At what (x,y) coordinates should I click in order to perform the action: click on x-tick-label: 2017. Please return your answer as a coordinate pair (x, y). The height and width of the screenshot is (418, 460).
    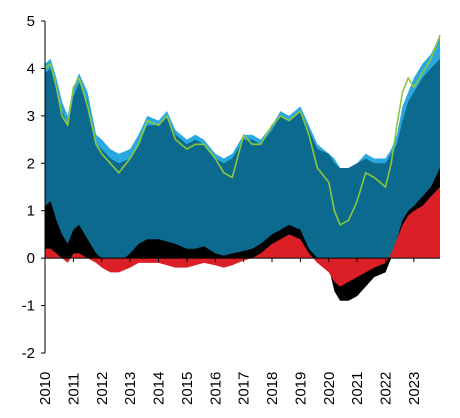
    Looking at the image, I should click on (244, 388).